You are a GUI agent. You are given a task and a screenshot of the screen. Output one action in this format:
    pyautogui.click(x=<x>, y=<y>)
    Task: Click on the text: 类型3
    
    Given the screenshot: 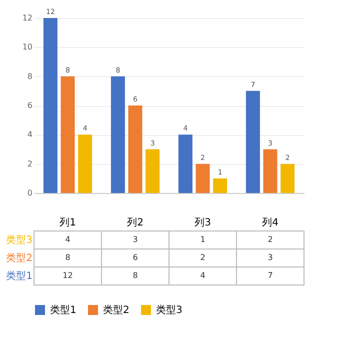 What is the action you would take?
    pyautogui.click(x=19, y=240)
    